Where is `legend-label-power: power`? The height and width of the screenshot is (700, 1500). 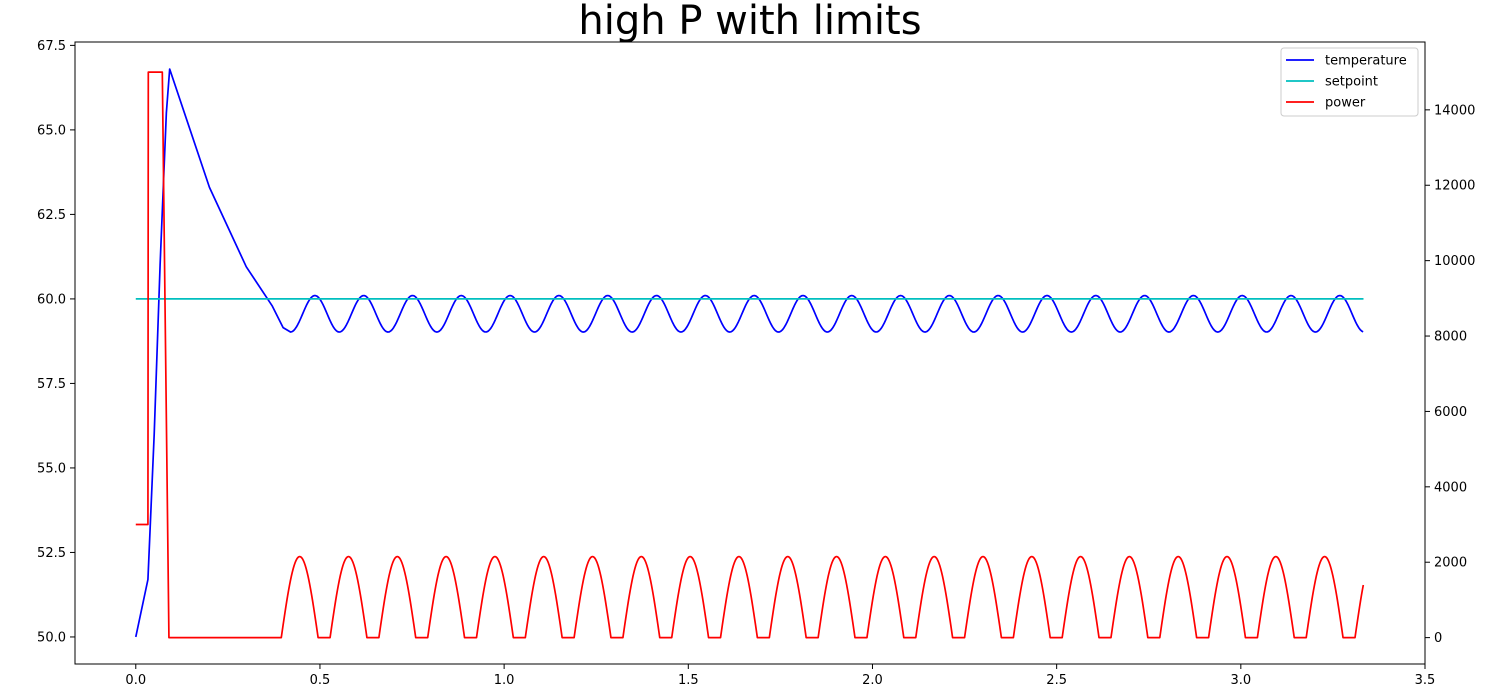 legend-label-power: power is located at coordinates (1345, 103).